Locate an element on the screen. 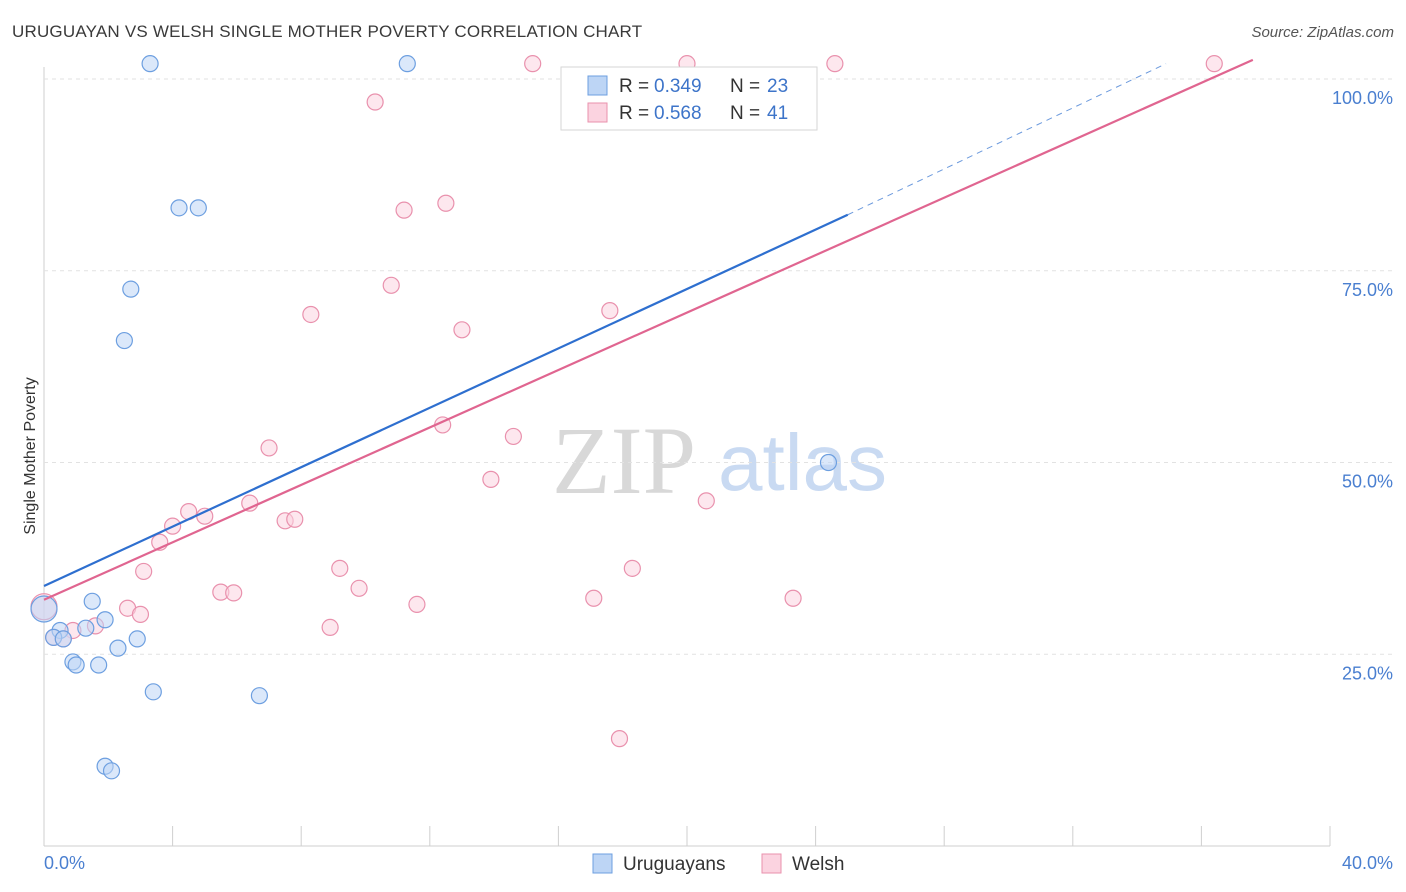 Image resolution: width=1406 pixels, height=892 pixels. legend-n-value-1: 23 is located at coordinates (777, 86).